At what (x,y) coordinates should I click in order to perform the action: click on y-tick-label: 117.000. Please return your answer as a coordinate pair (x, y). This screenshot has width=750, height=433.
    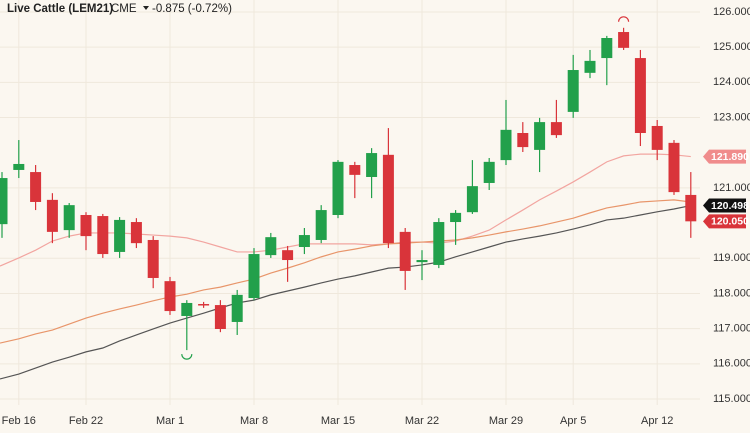
    Looking at the image, I should click on (731, 329).